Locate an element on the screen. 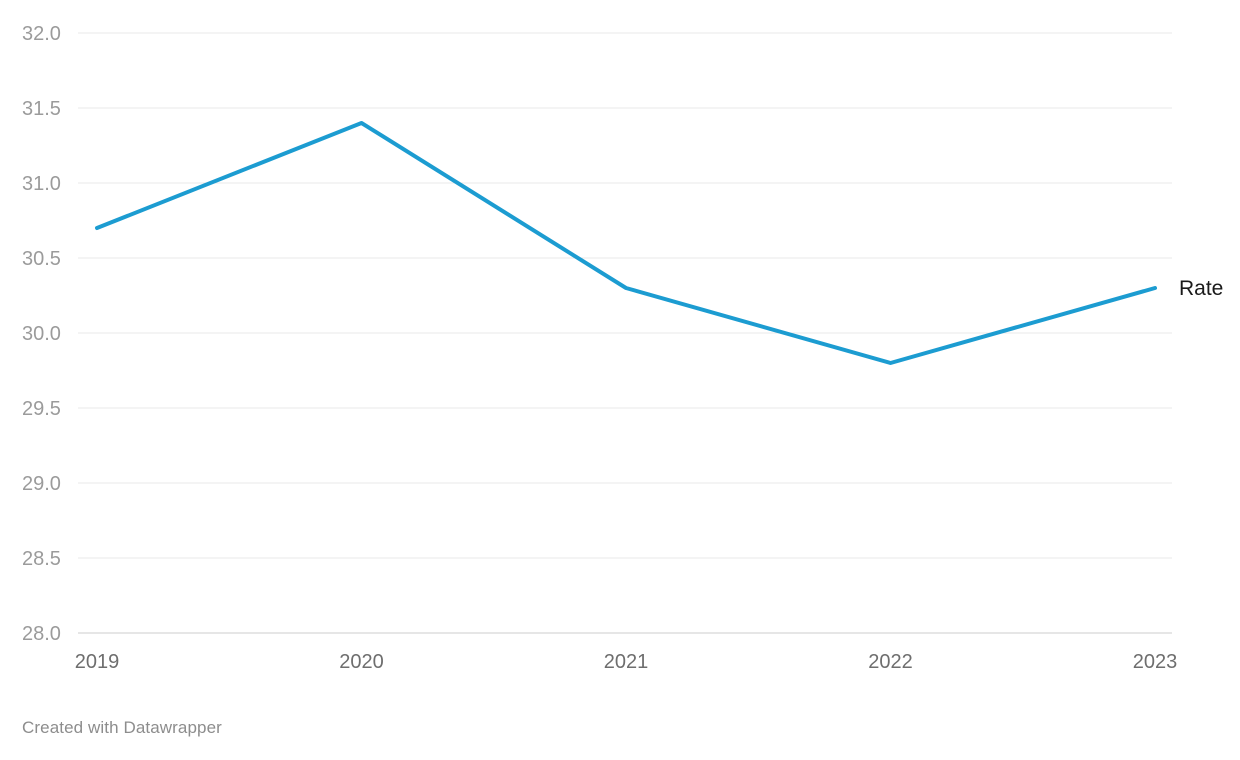  datawrapper-credit: Created with Datawrapper is located at coordinates (122, 727).